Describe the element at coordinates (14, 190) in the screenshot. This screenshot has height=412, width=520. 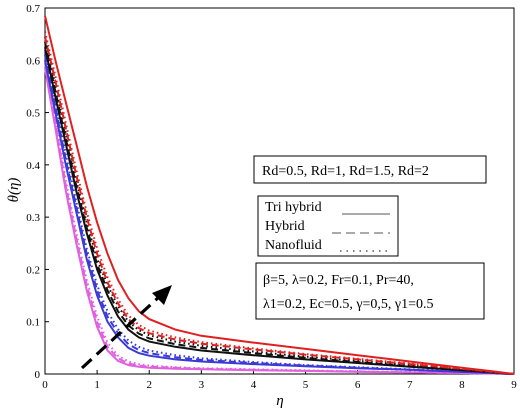
I see `y-axis-label: θ(η)` at that location.